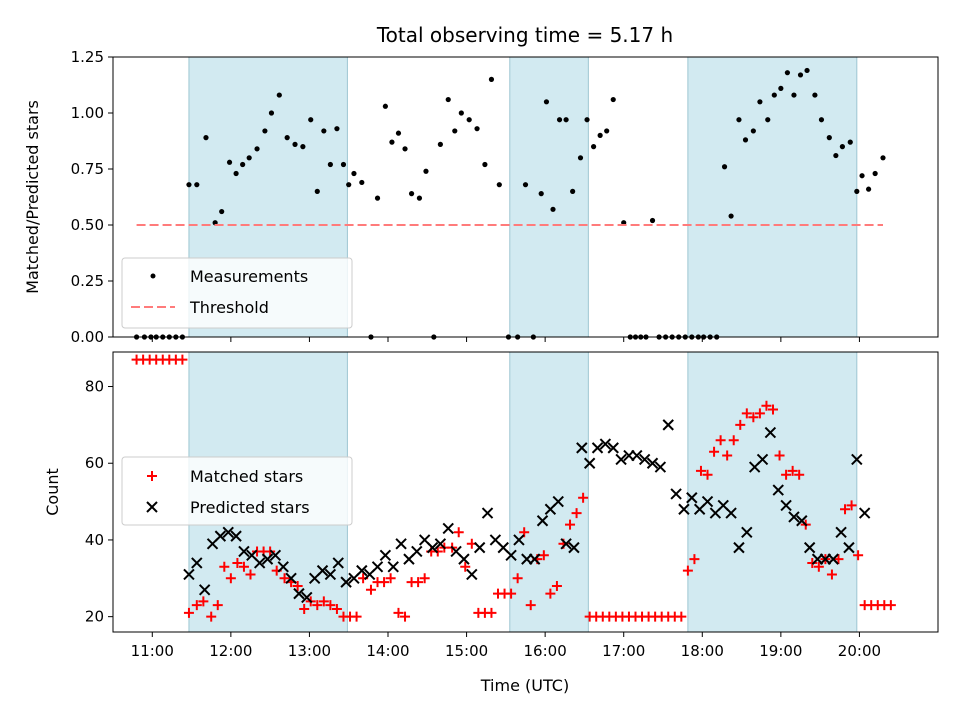 This screenshot has width=960, height=720. What do you see at coordinates (32, 197) in the screenshot?
I see `ratio-y-axis-label: Matched/Predicted stars` at bounding box center [32, 197].